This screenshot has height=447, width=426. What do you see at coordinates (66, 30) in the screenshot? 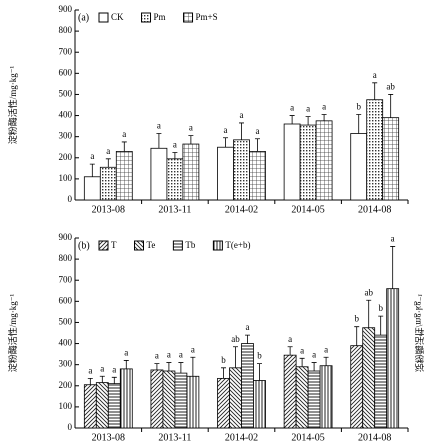
I see `y-tick-label: 800` at bounding box center [66, 30].